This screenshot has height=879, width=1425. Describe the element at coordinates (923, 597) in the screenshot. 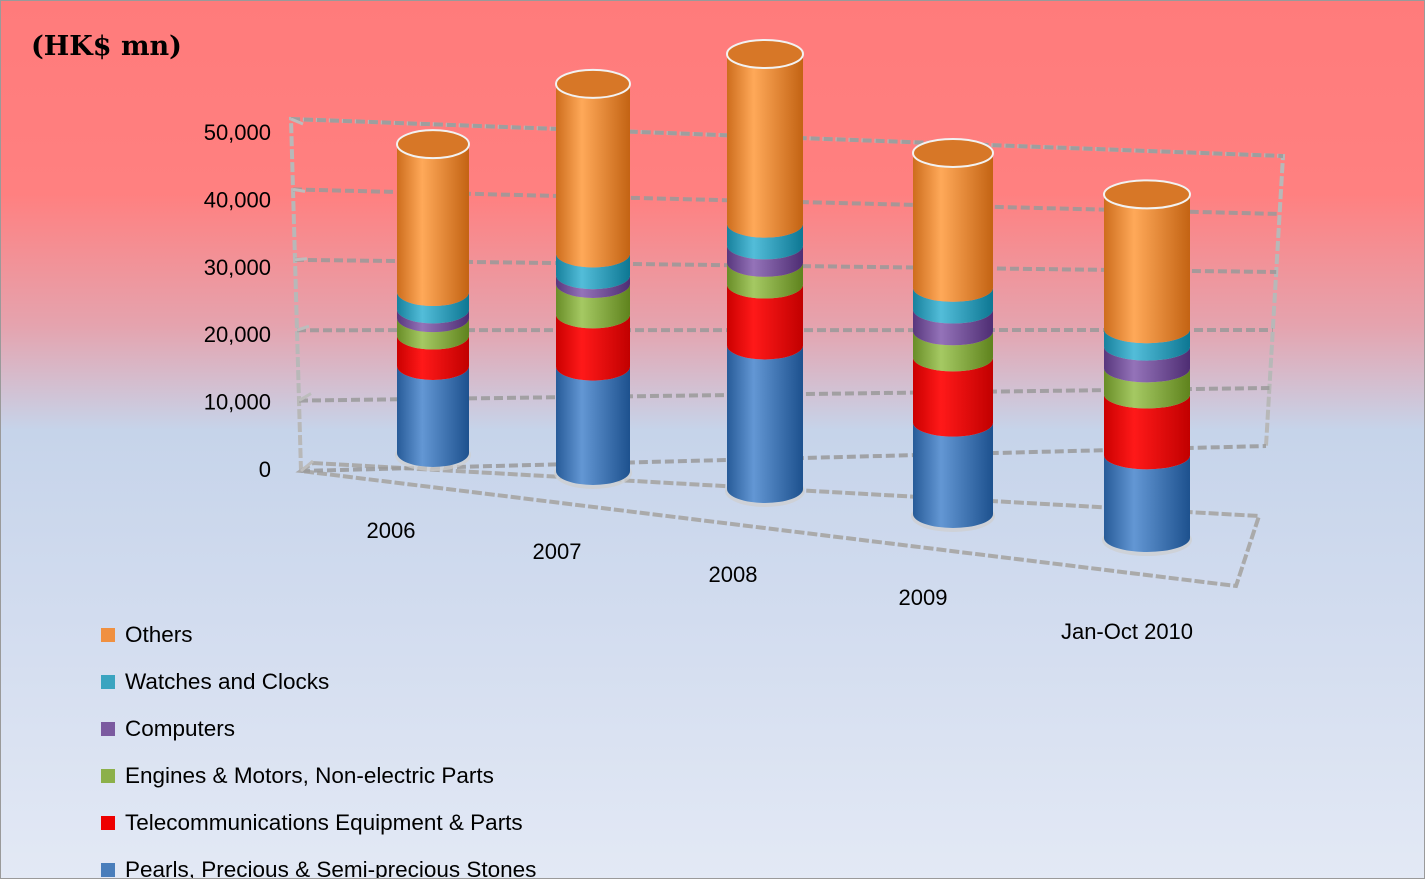

I see `x-category-label: 2009` at that location.